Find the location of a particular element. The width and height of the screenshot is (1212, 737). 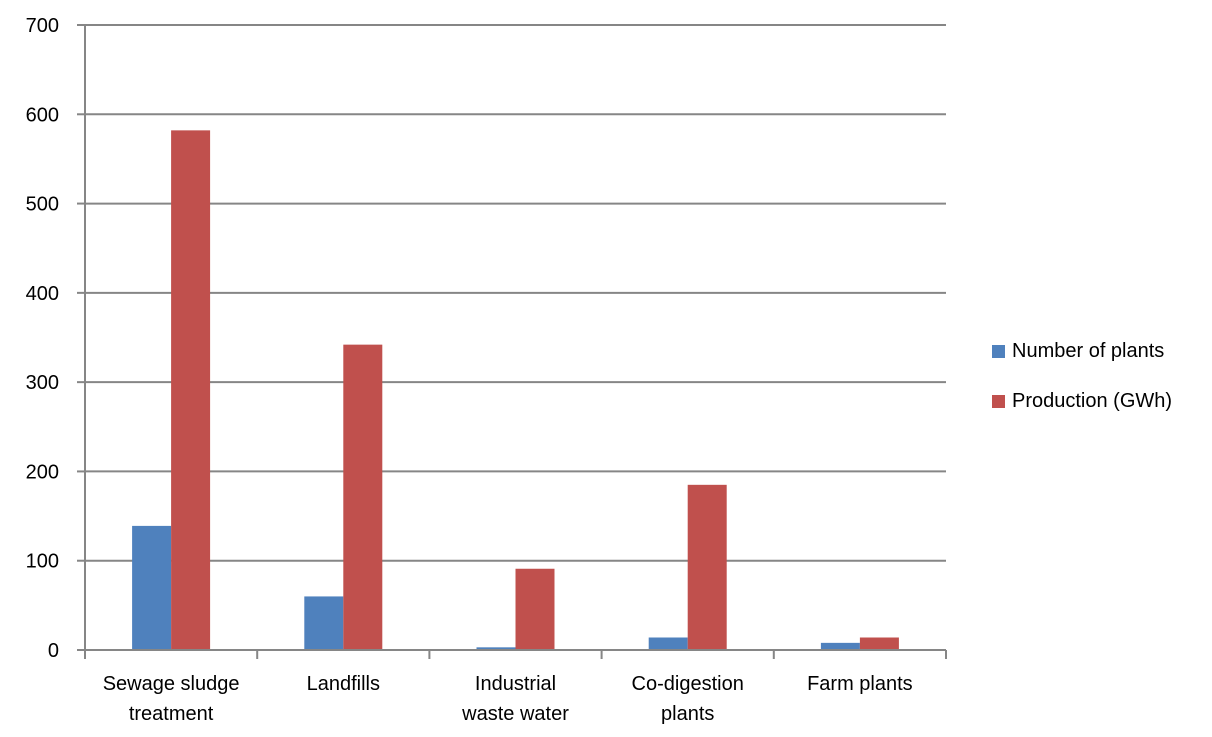

x-category-label-line: Landfills is located at coordinates (343, 684).